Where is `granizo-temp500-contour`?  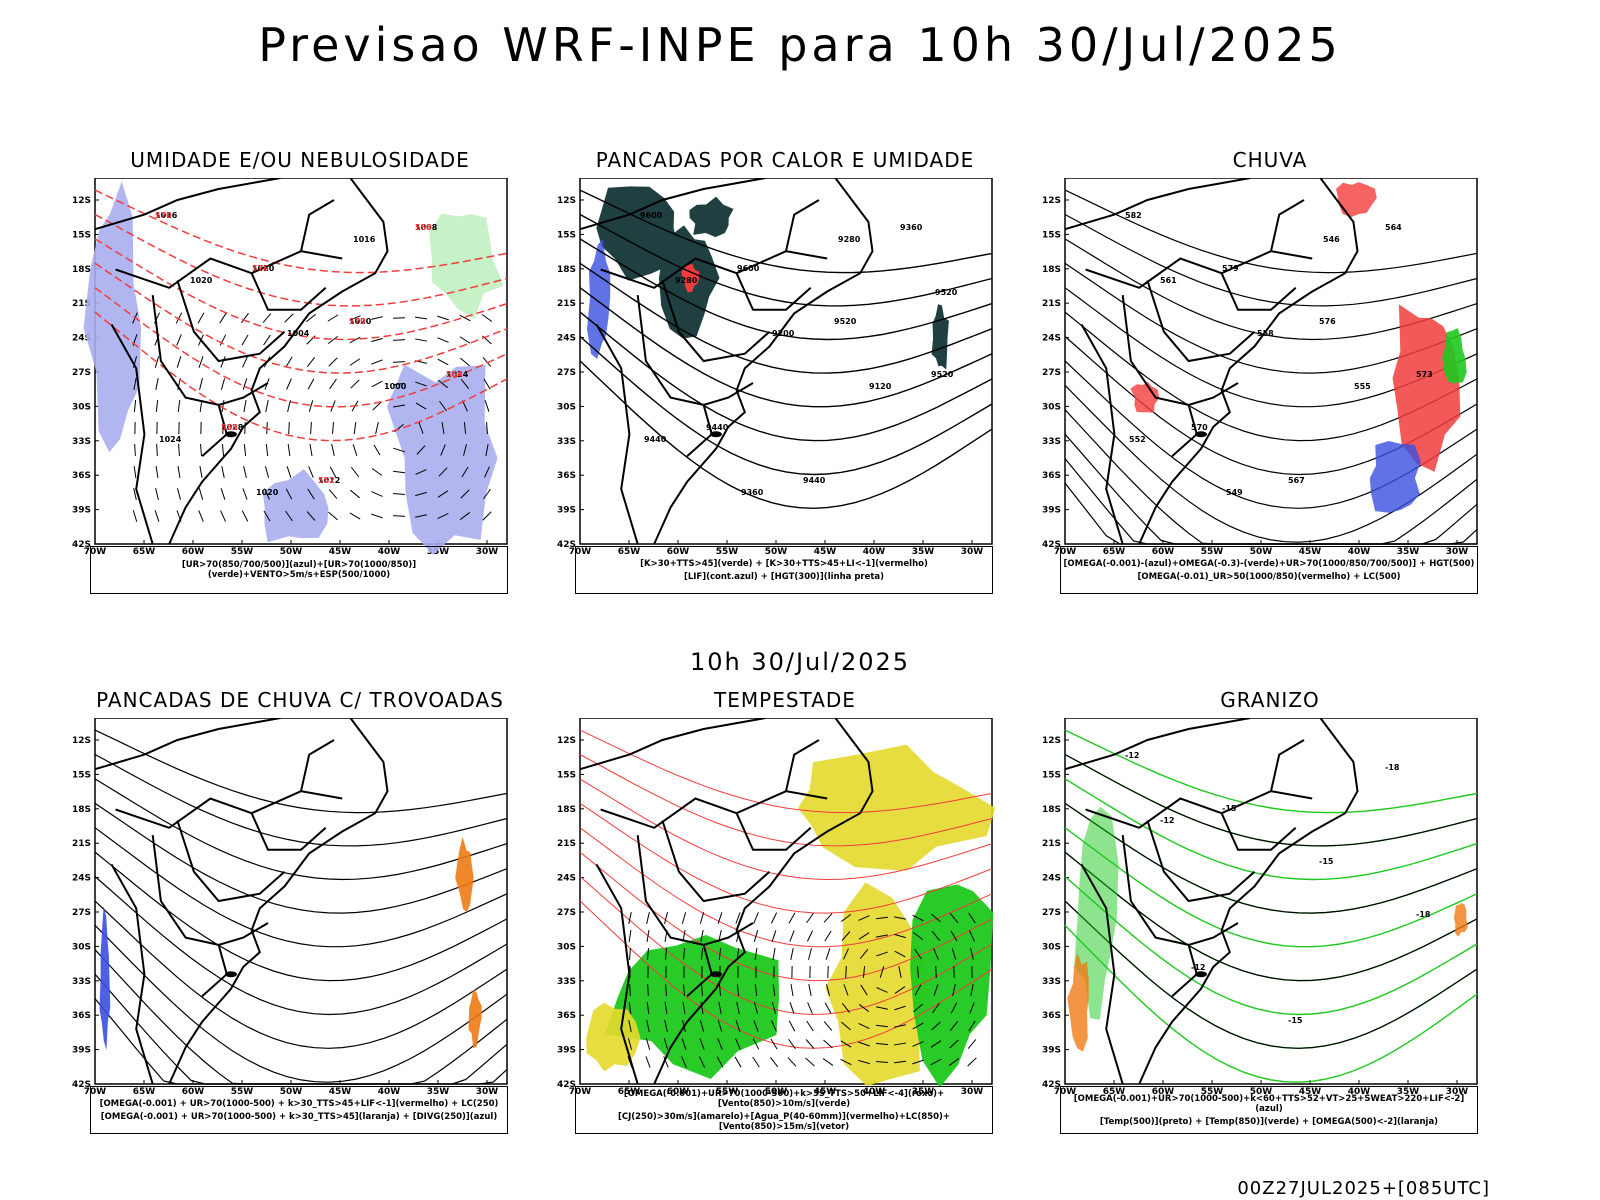 granizo-temp500-contour is located at coordinates (1271, 800).